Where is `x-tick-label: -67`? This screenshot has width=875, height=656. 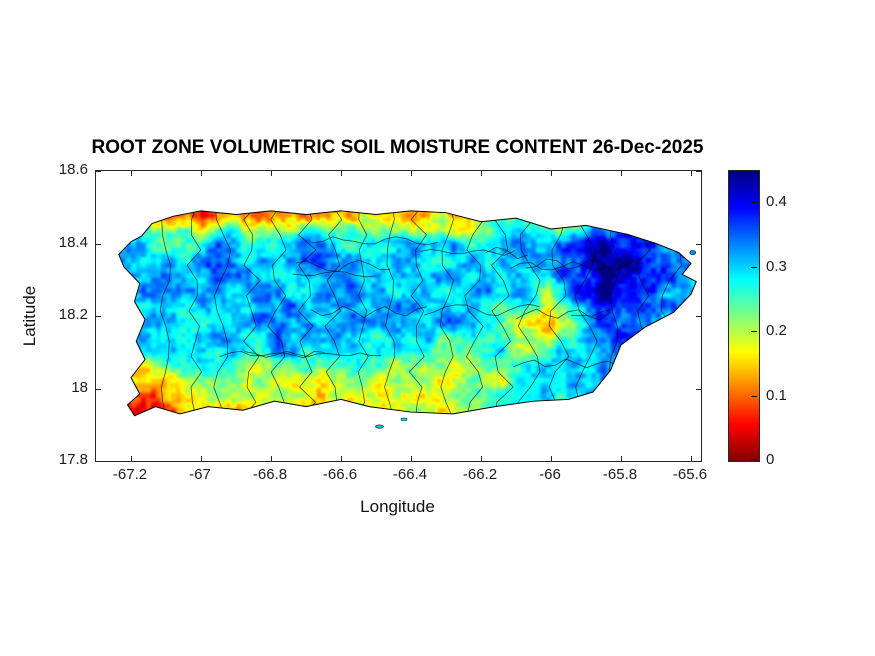 x-tick-label: -67 is located at coordinates (200, 474).